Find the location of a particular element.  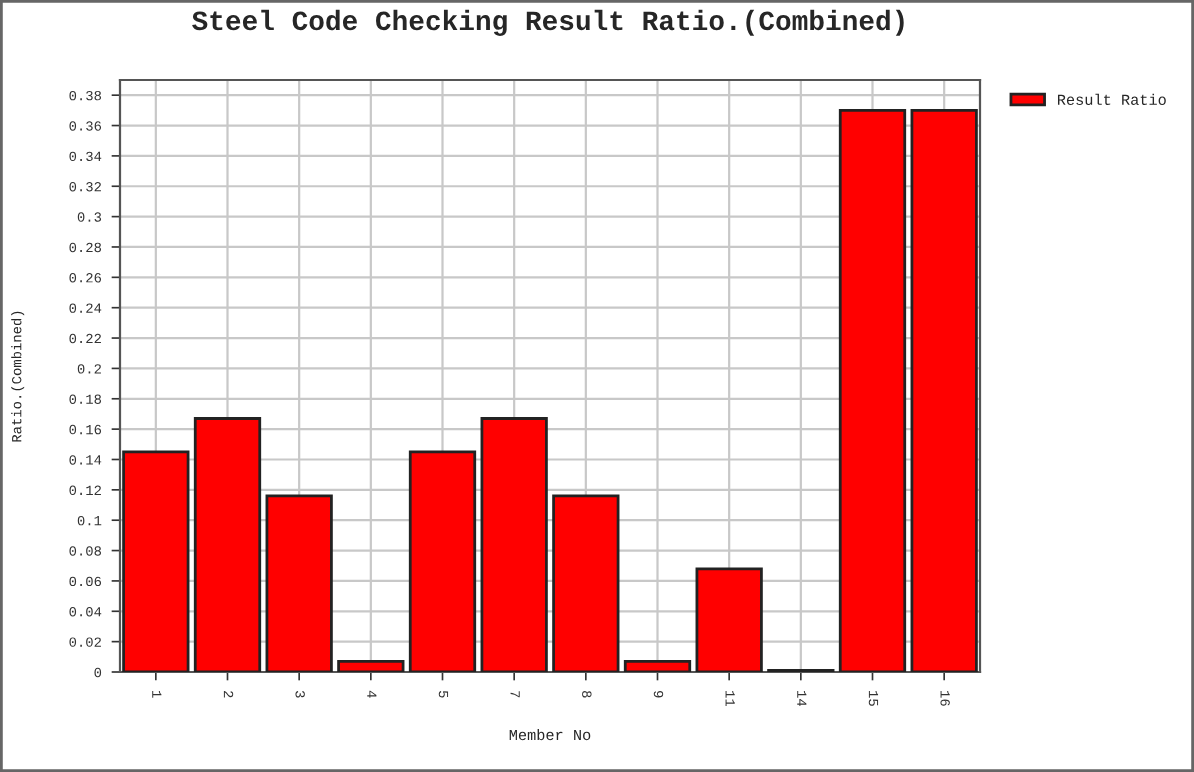

chart-title: Steel Code Checking Result Ratio.(Combined) is located at coordinates (548, 22).